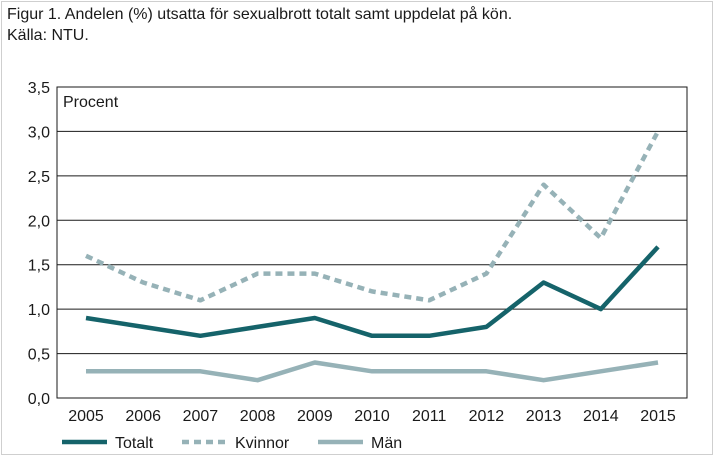  I want to click on x-tick-label: 2015, so click(658, 416).